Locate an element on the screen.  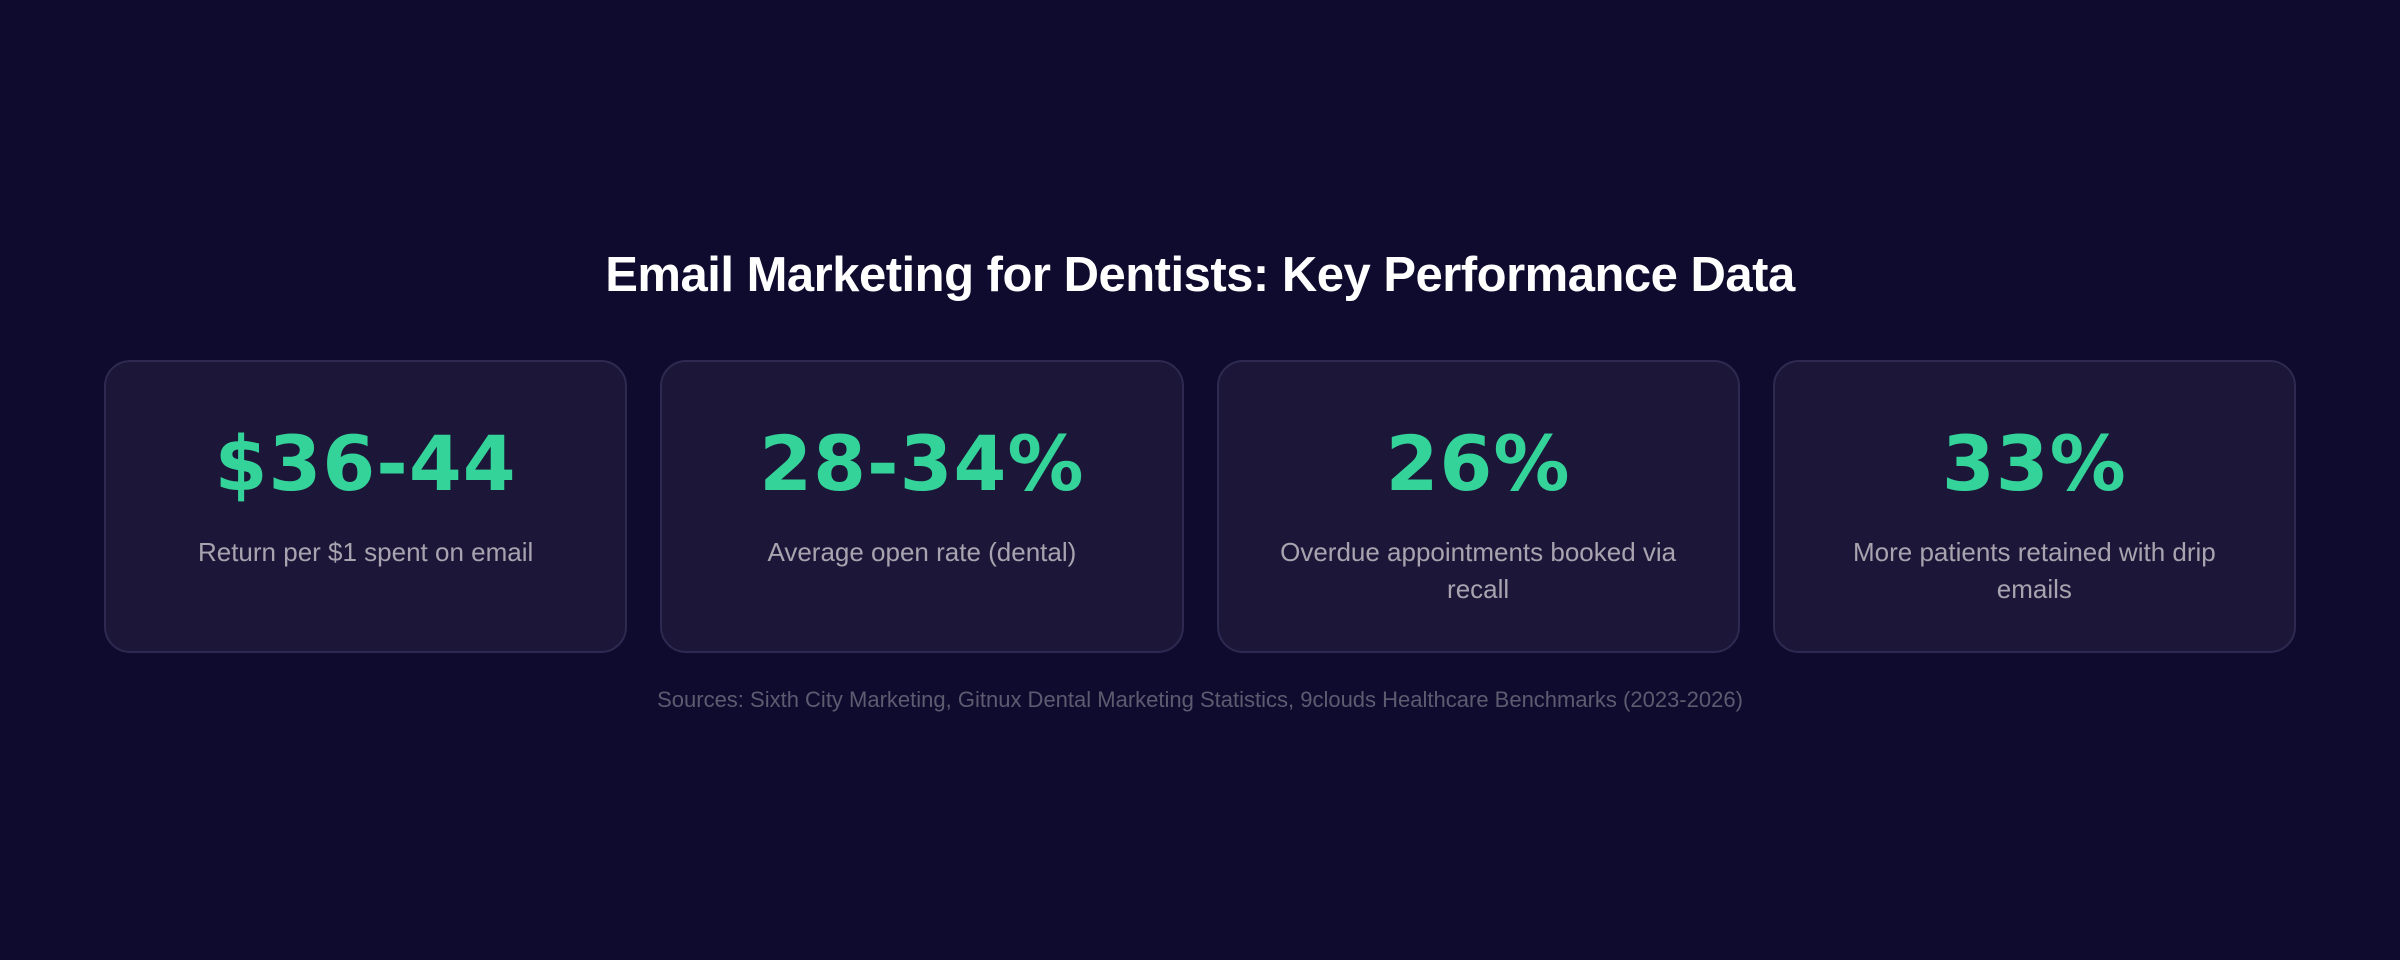
stat-card-open-rate: 28-34% Average open rate (dental) is located at coordinates (922, 506).